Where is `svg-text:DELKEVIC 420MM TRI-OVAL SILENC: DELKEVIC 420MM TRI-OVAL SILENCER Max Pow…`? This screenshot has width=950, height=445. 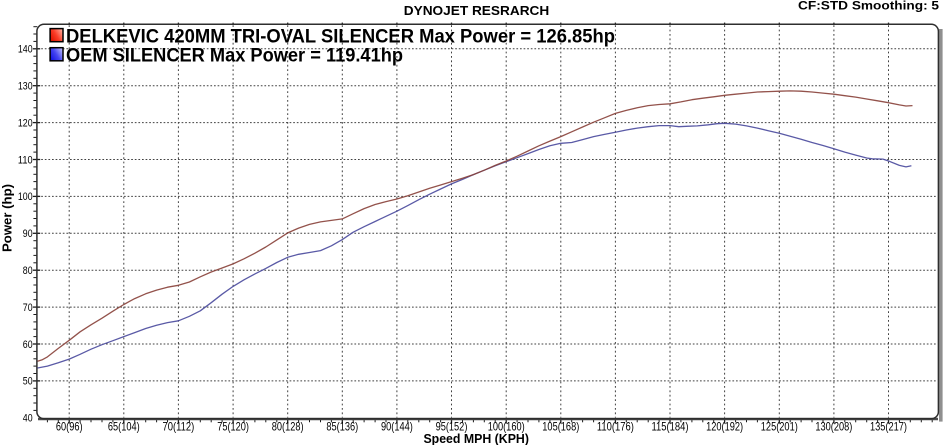 svg-text:DELKEVIC 420MM TRI-OVAL SILENC: DELKEVIC 420MM TRI-OVAL SILENCER Max Pow… is located at coordinates (340, 36).